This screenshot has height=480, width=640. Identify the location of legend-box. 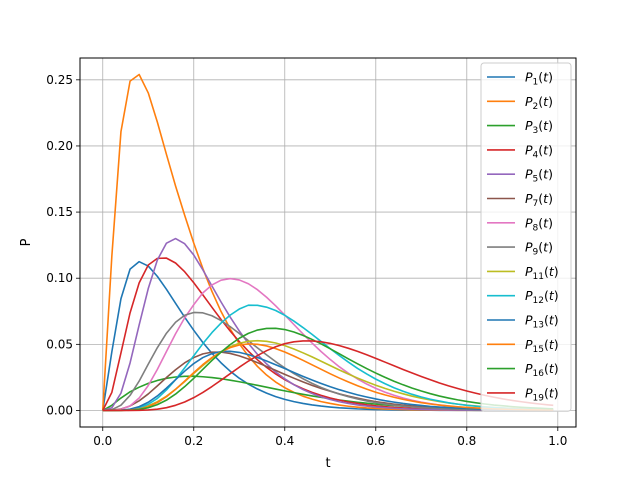
(526, 237).